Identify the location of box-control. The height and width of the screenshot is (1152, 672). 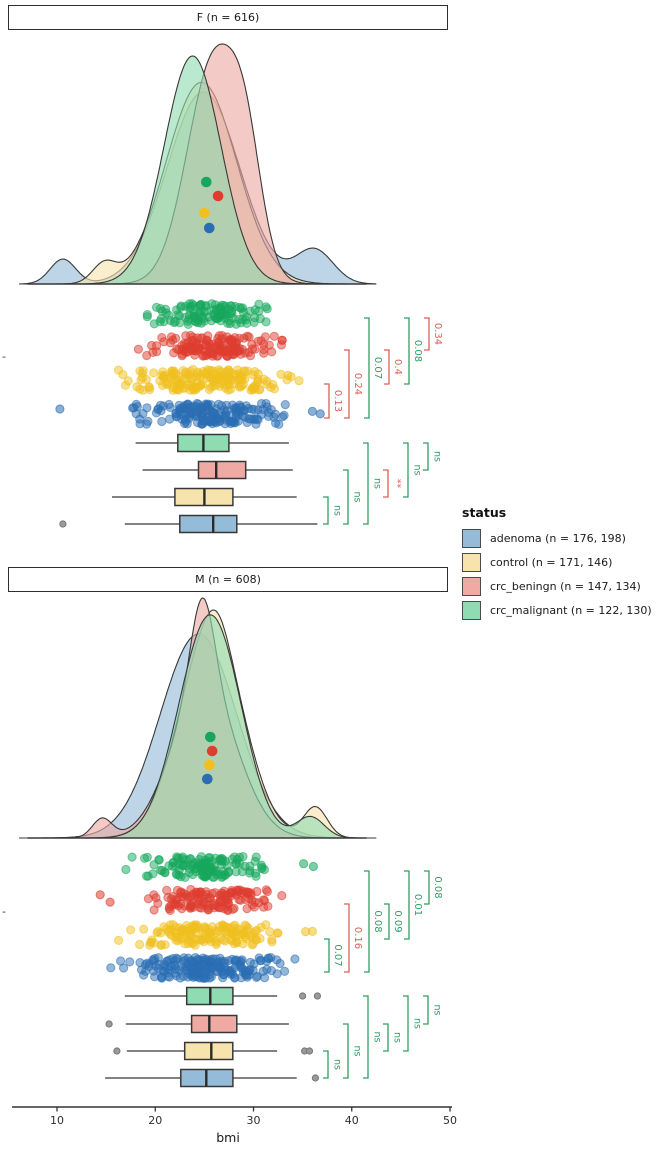
(208, 1051).